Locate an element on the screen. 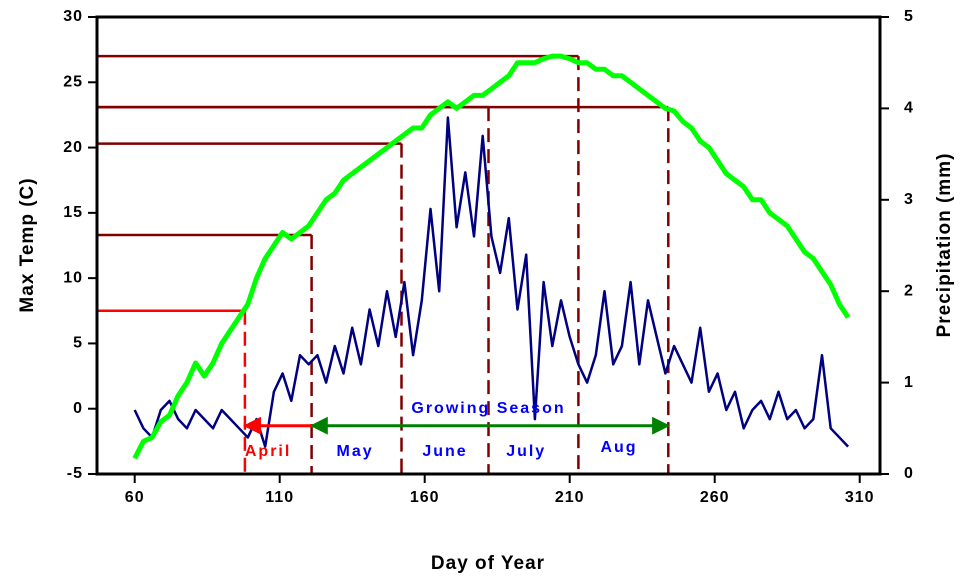 This screenshot has width=964, height=580. x-tick-label: 60 is located at coordinates (135, 497).